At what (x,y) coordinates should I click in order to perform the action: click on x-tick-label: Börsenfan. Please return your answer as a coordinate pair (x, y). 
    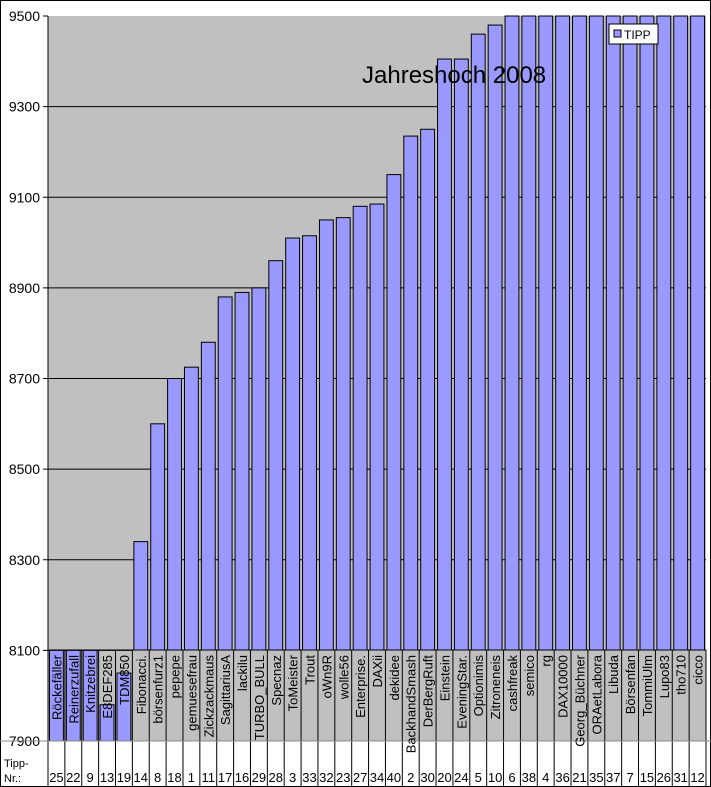
    Looking at the image, I should click on (630, 684).